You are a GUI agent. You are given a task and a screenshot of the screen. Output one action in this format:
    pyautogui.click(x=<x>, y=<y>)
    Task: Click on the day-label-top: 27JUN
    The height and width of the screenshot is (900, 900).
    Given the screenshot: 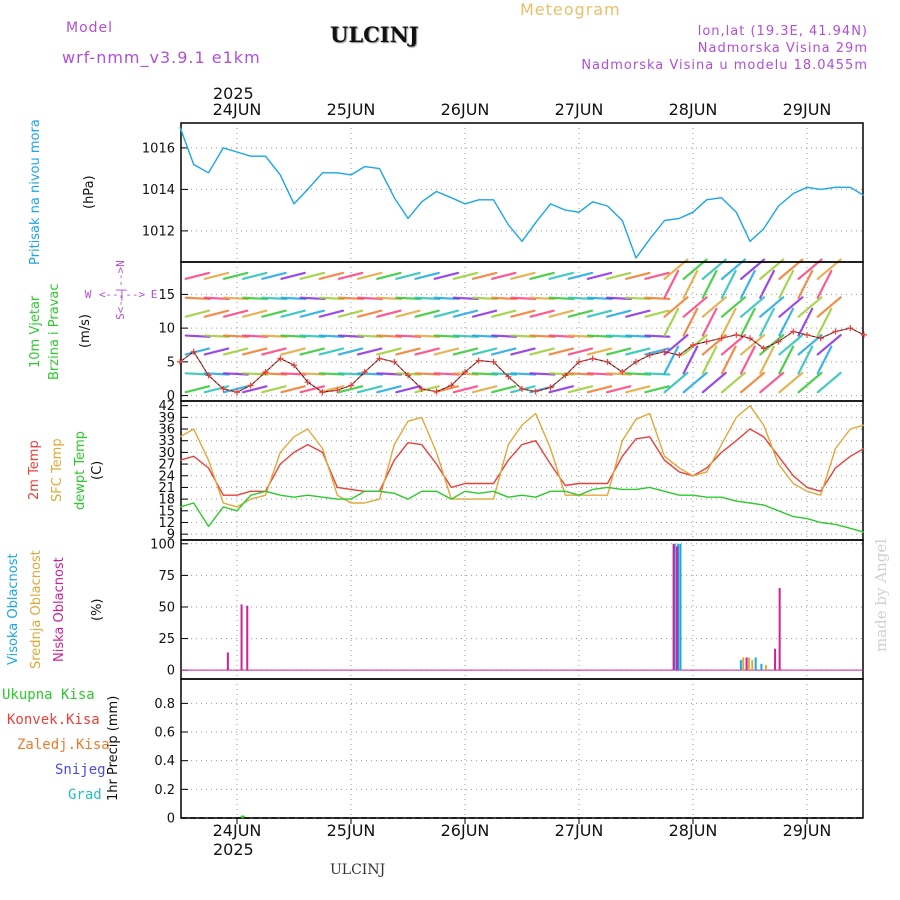 What is the action you would take?
    pyautogui.click(x=579, y=109)
    